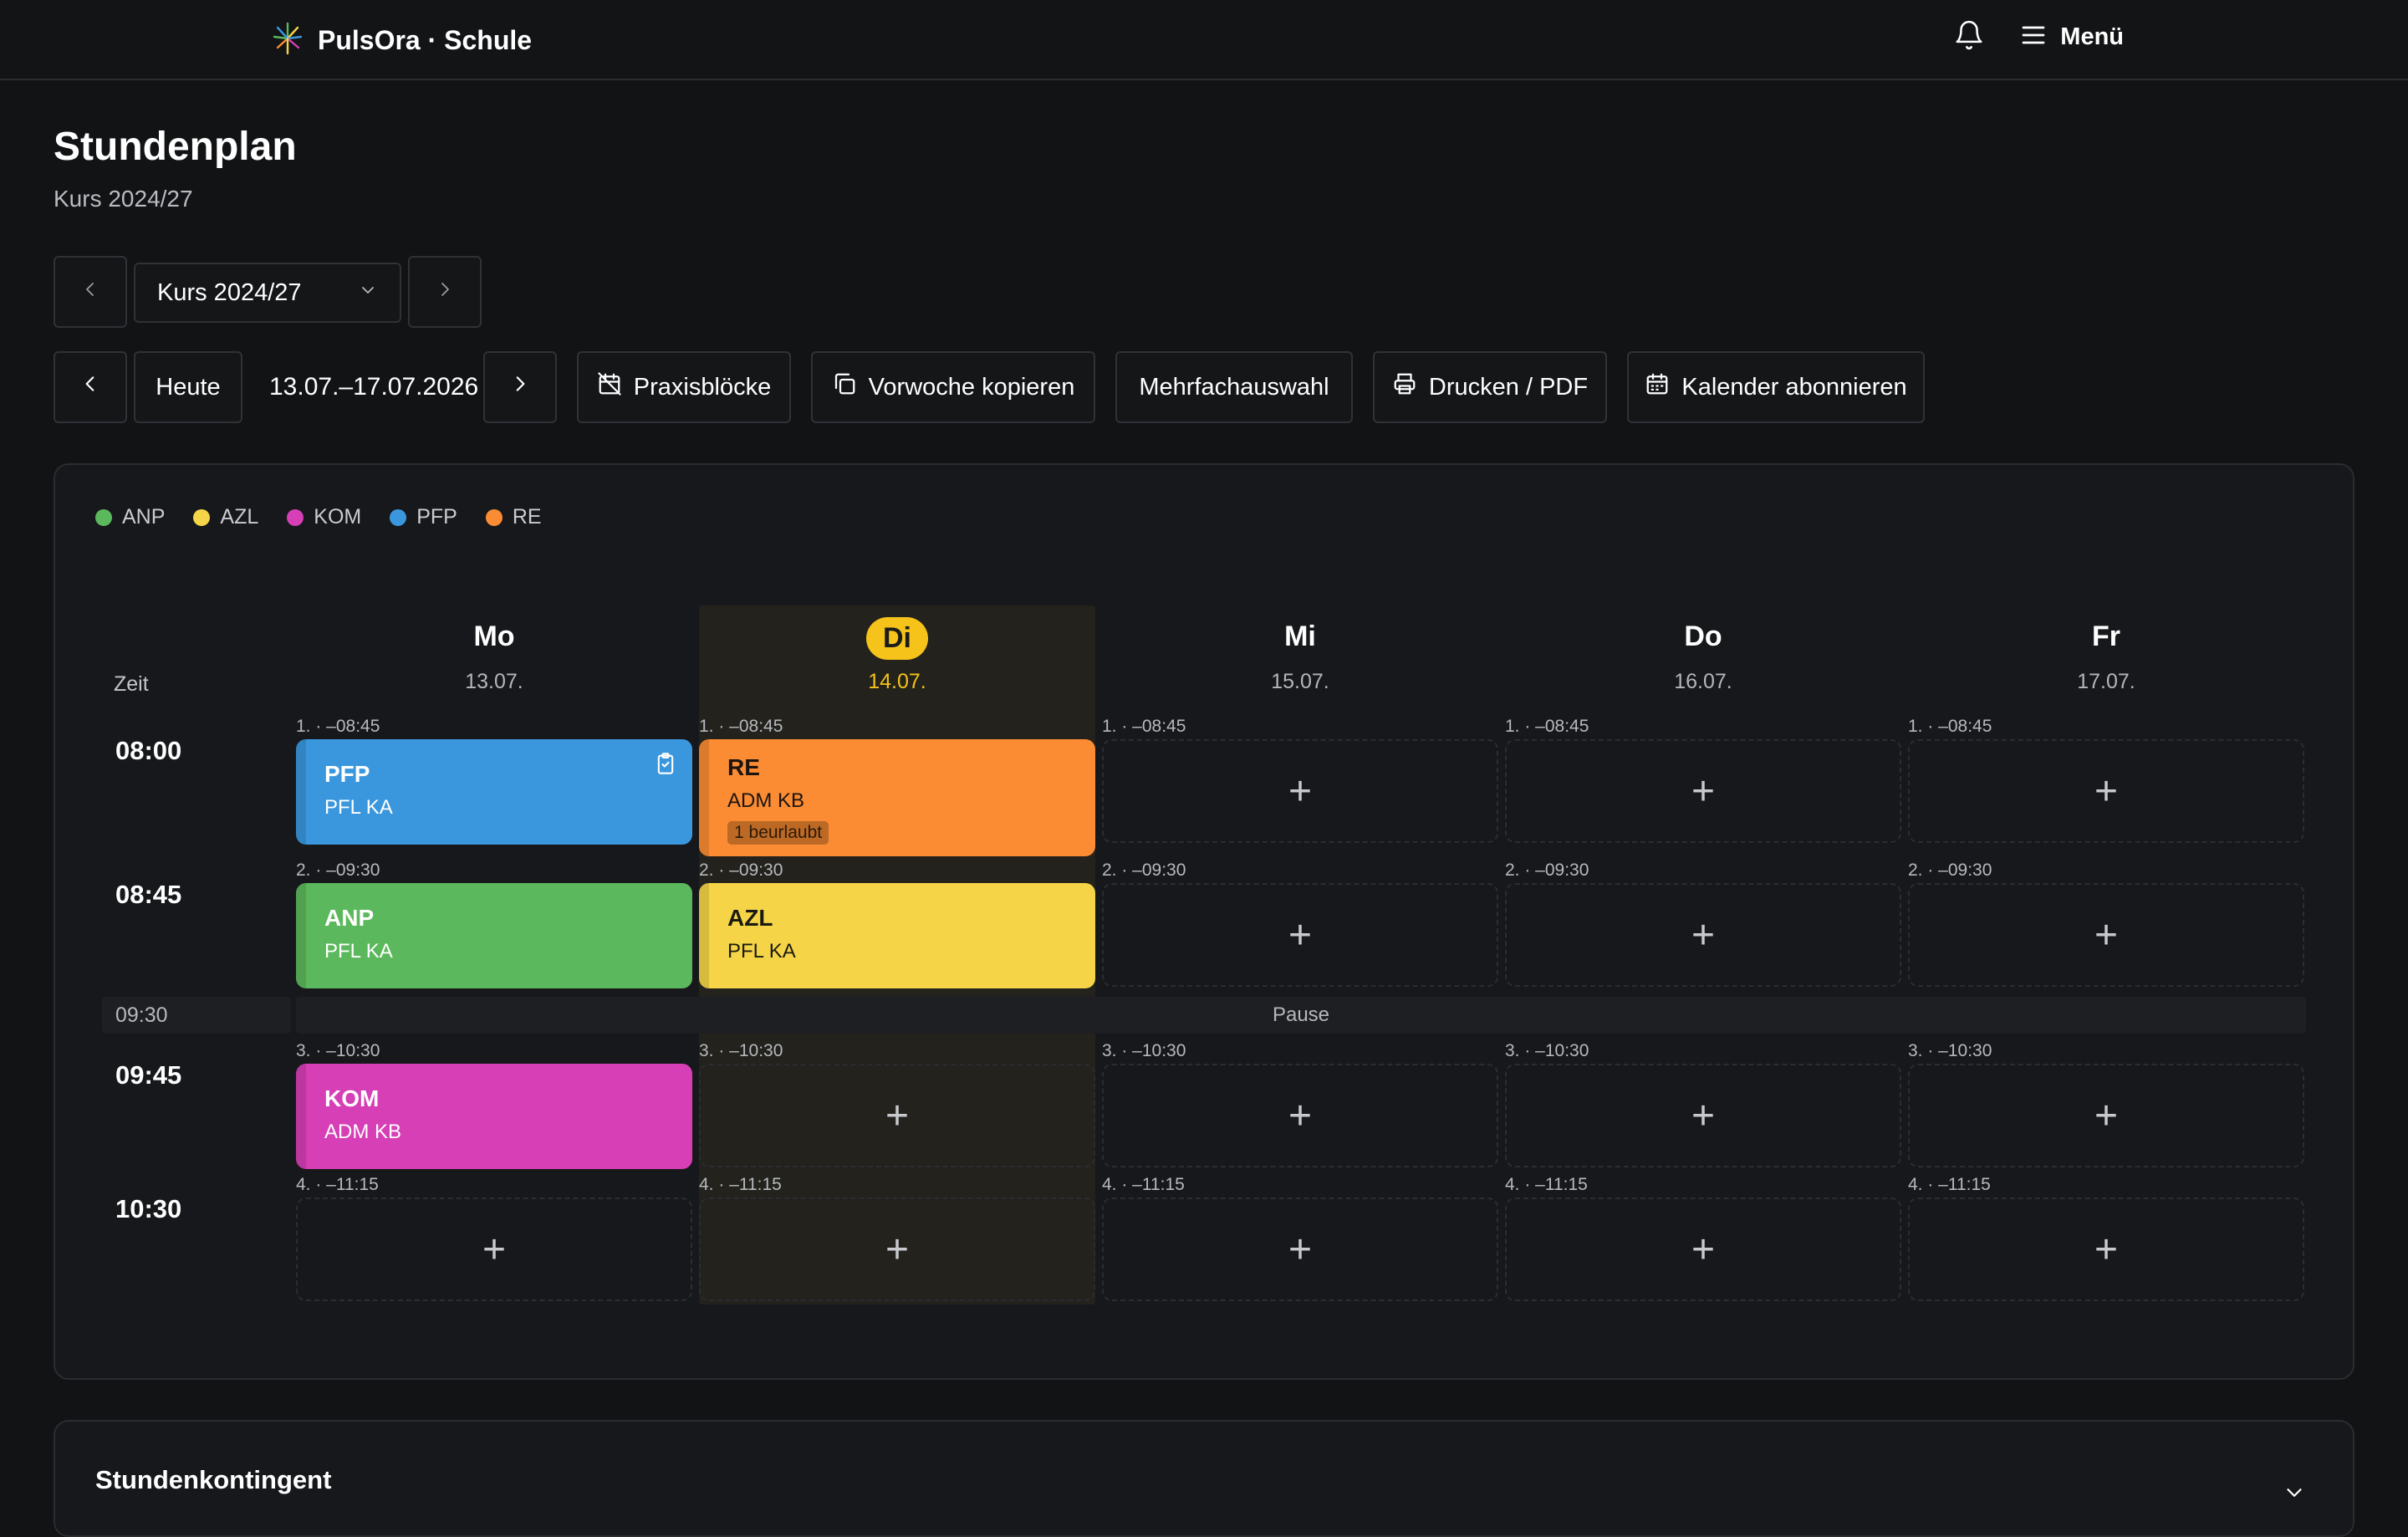 Image resolution: width=2408 pixels, height=1537 pixels. Describe the element at coordinates (897, 638) in the screenshot. I see `day-name-today: Di` at that location.